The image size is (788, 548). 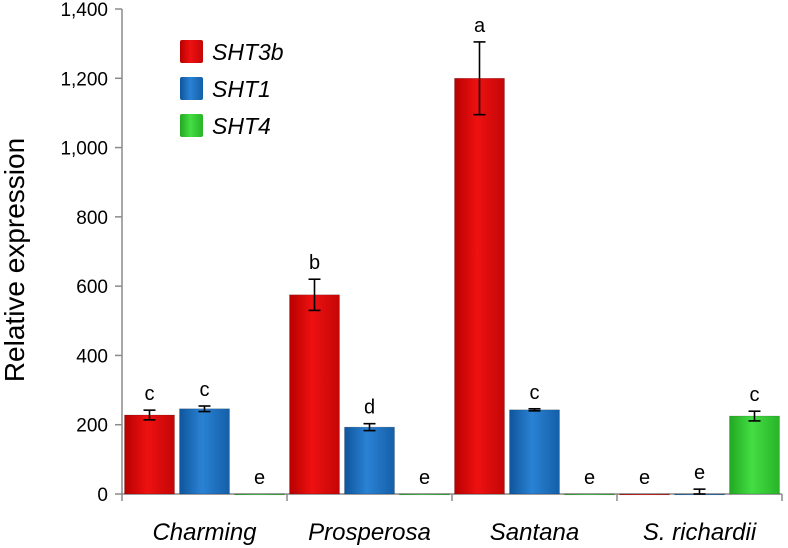 I want to click on x-category-label: Santana, so click(x=534, y=532).